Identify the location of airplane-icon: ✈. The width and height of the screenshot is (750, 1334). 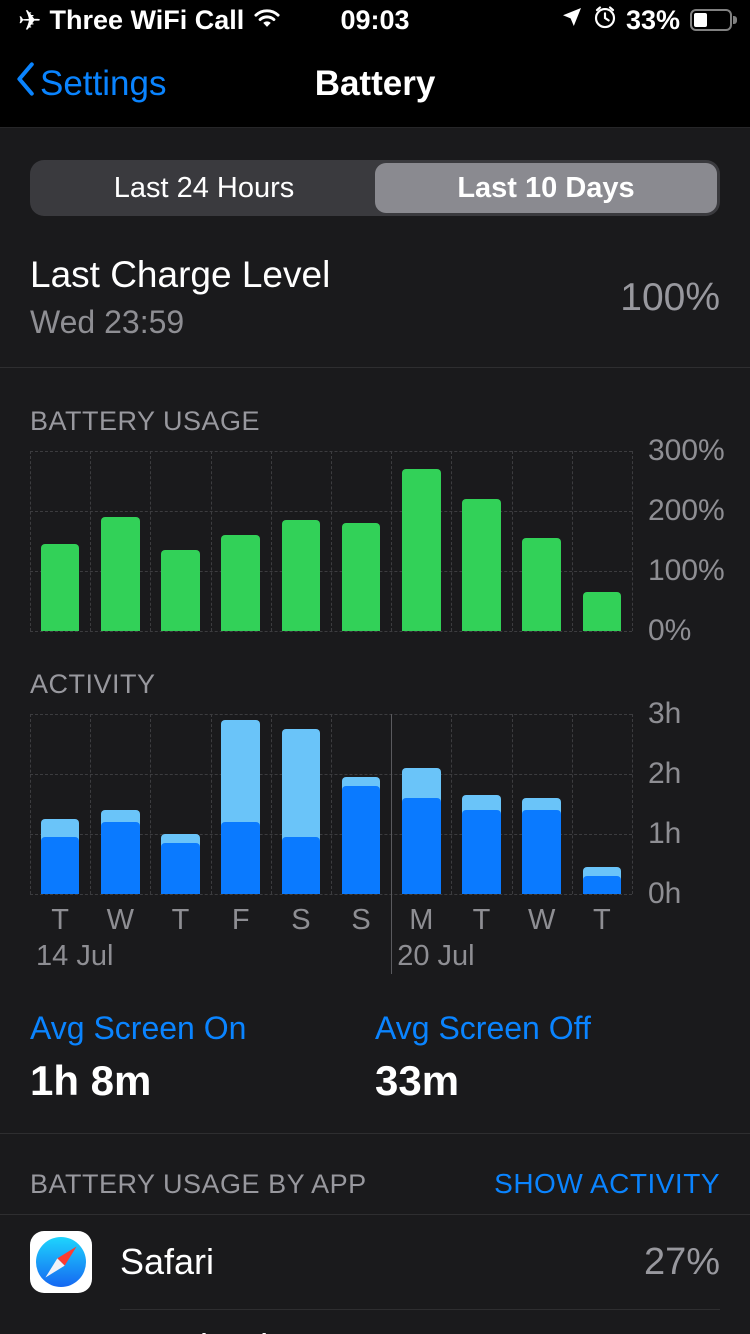
(30, 20).